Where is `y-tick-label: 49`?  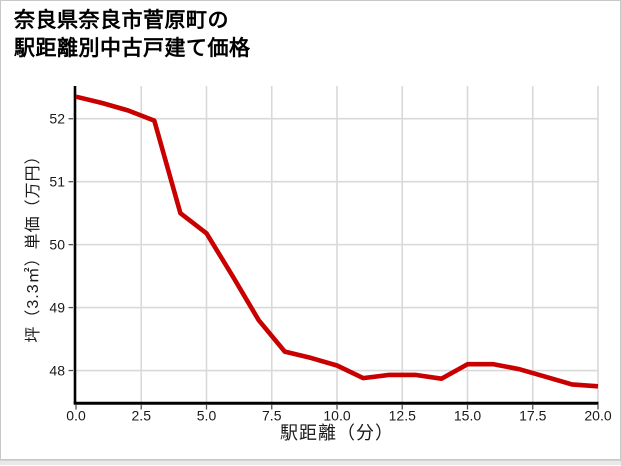 y-tick-label: 49 is located at coordinates (57, 308).